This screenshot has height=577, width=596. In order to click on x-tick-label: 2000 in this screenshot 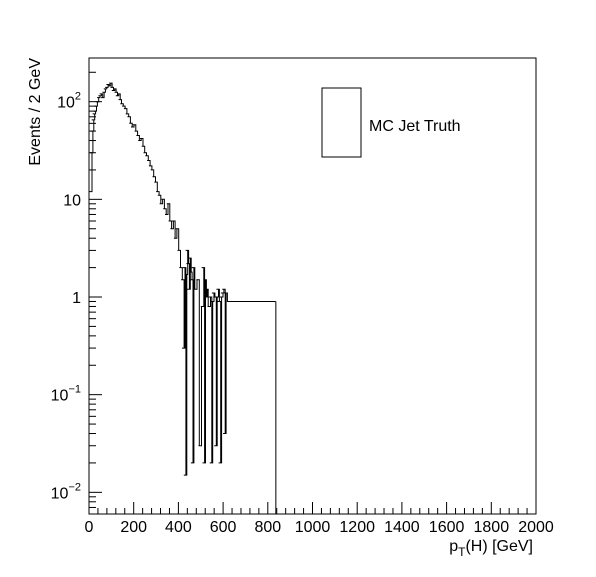, I will do `click(536, 527)`.